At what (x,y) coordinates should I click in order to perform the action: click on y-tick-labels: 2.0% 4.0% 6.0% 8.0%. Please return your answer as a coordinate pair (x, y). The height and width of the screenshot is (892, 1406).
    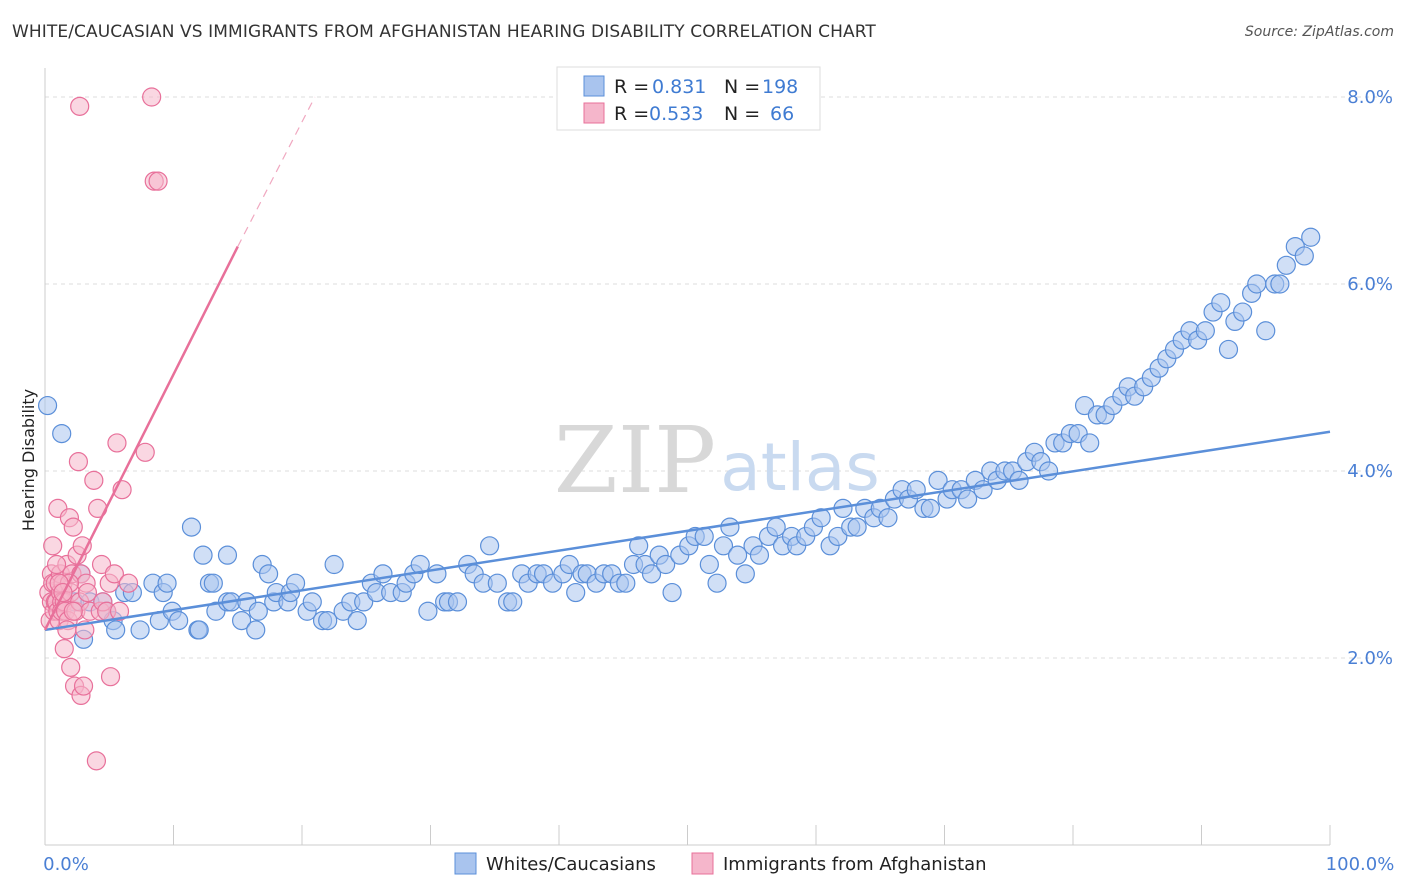
    Looking at the image, I should click on (1370, 378).